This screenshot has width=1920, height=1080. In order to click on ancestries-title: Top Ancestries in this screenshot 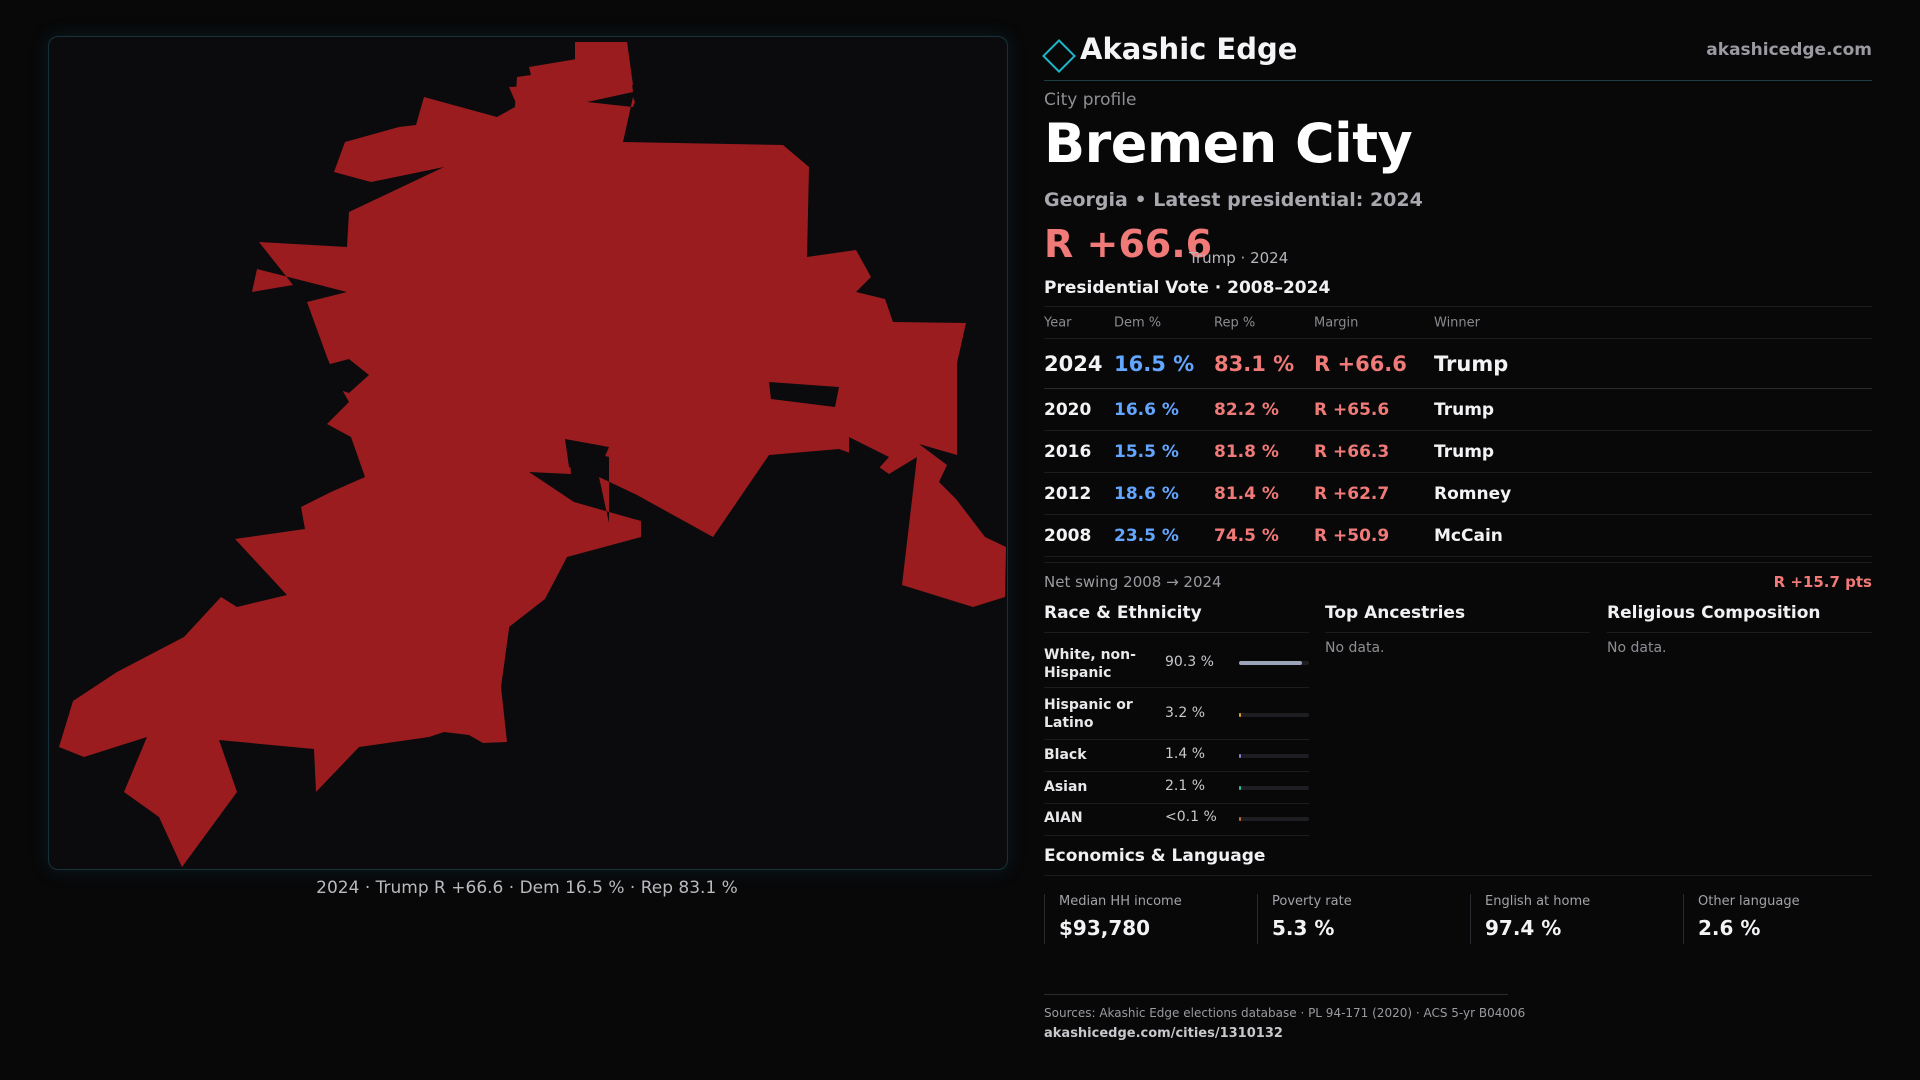, I will do `click(1395, 613)`.